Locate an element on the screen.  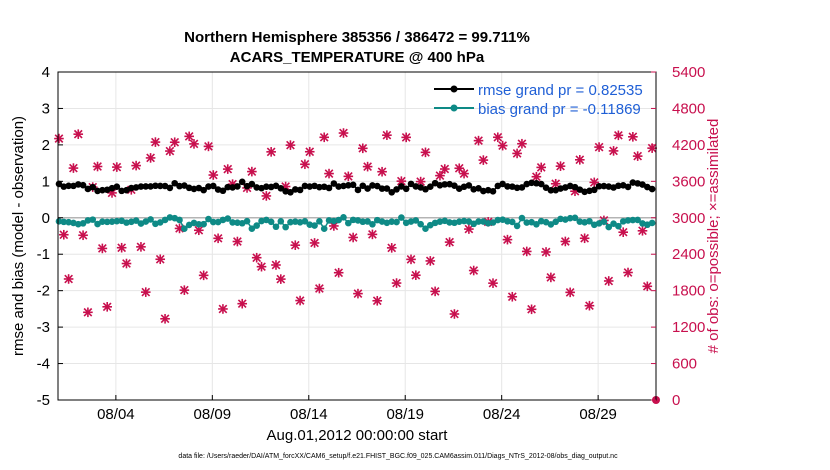
left-tick-label: 0 is located at coordinates (46, 218).